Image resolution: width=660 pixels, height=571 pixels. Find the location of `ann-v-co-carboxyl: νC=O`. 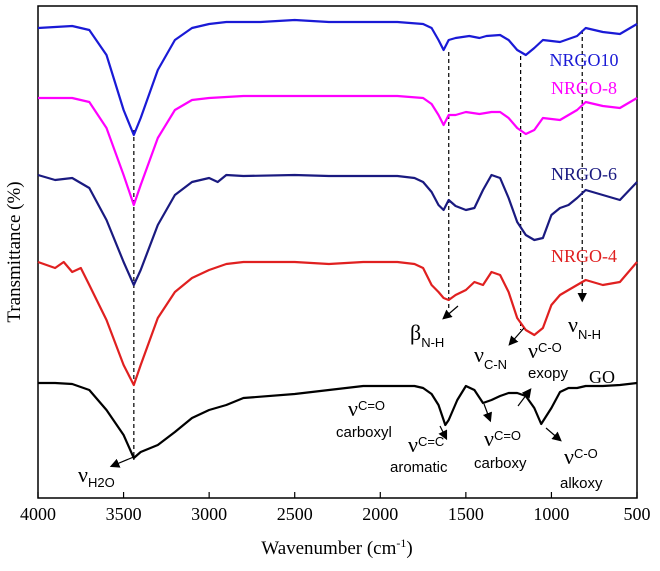

ann-v-co-carboxyl: νC=O is located at coordinates (366, 408).